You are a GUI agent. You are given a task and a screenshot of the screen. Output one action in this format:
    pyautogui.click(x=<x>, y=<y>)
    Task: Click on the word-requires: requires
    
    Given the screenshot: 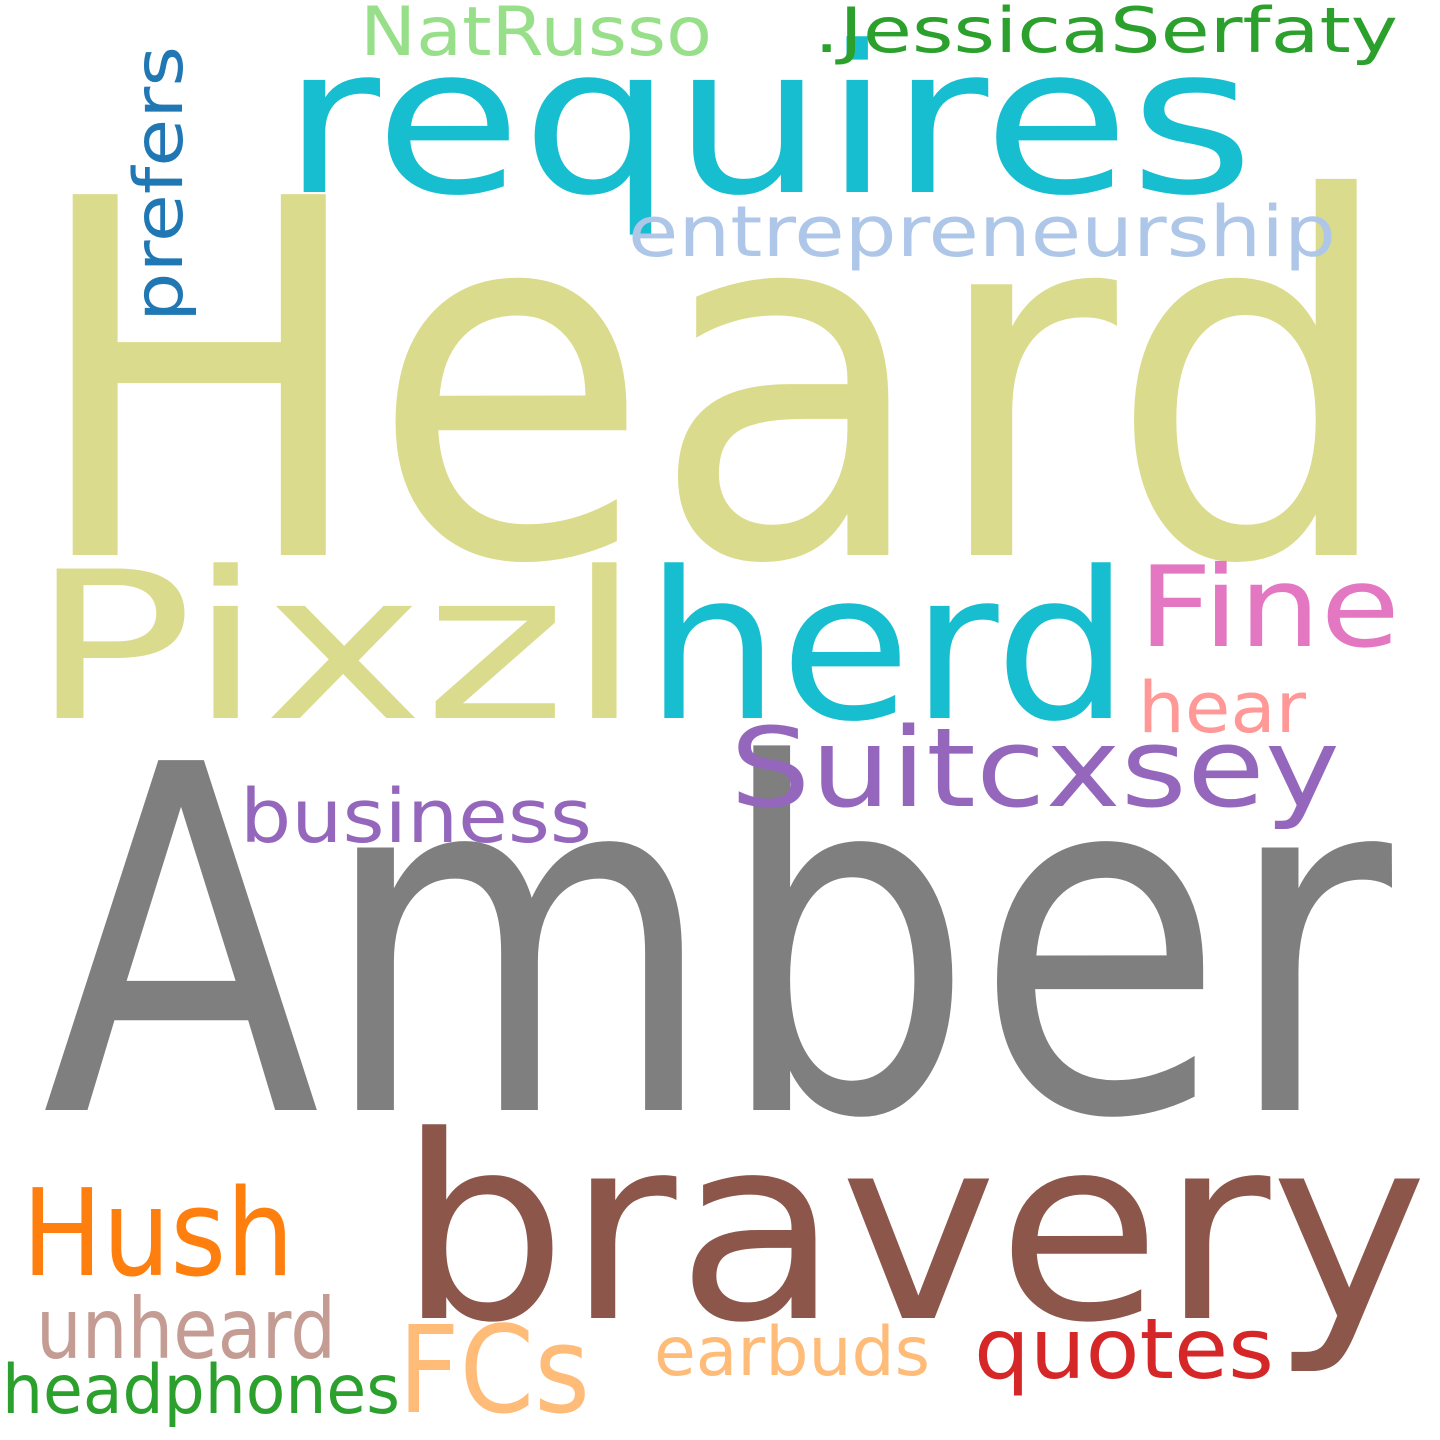 What is the action you would take?
    pyautogui.click(x=768, y=122)
    